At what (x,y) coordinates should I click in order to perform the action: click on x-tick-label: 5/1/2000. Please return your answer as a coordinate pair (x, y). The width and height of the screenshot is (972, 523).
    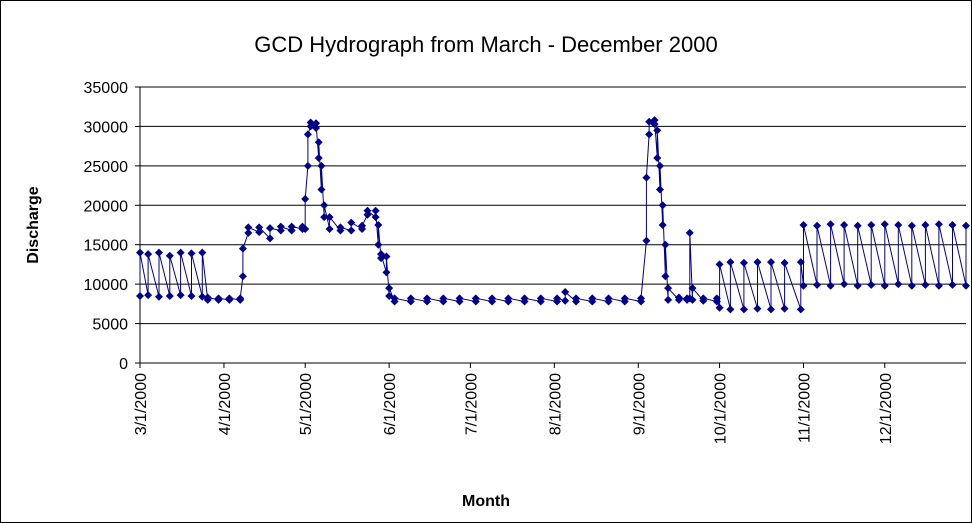
    Looking at the image, I should click on (306, 404).